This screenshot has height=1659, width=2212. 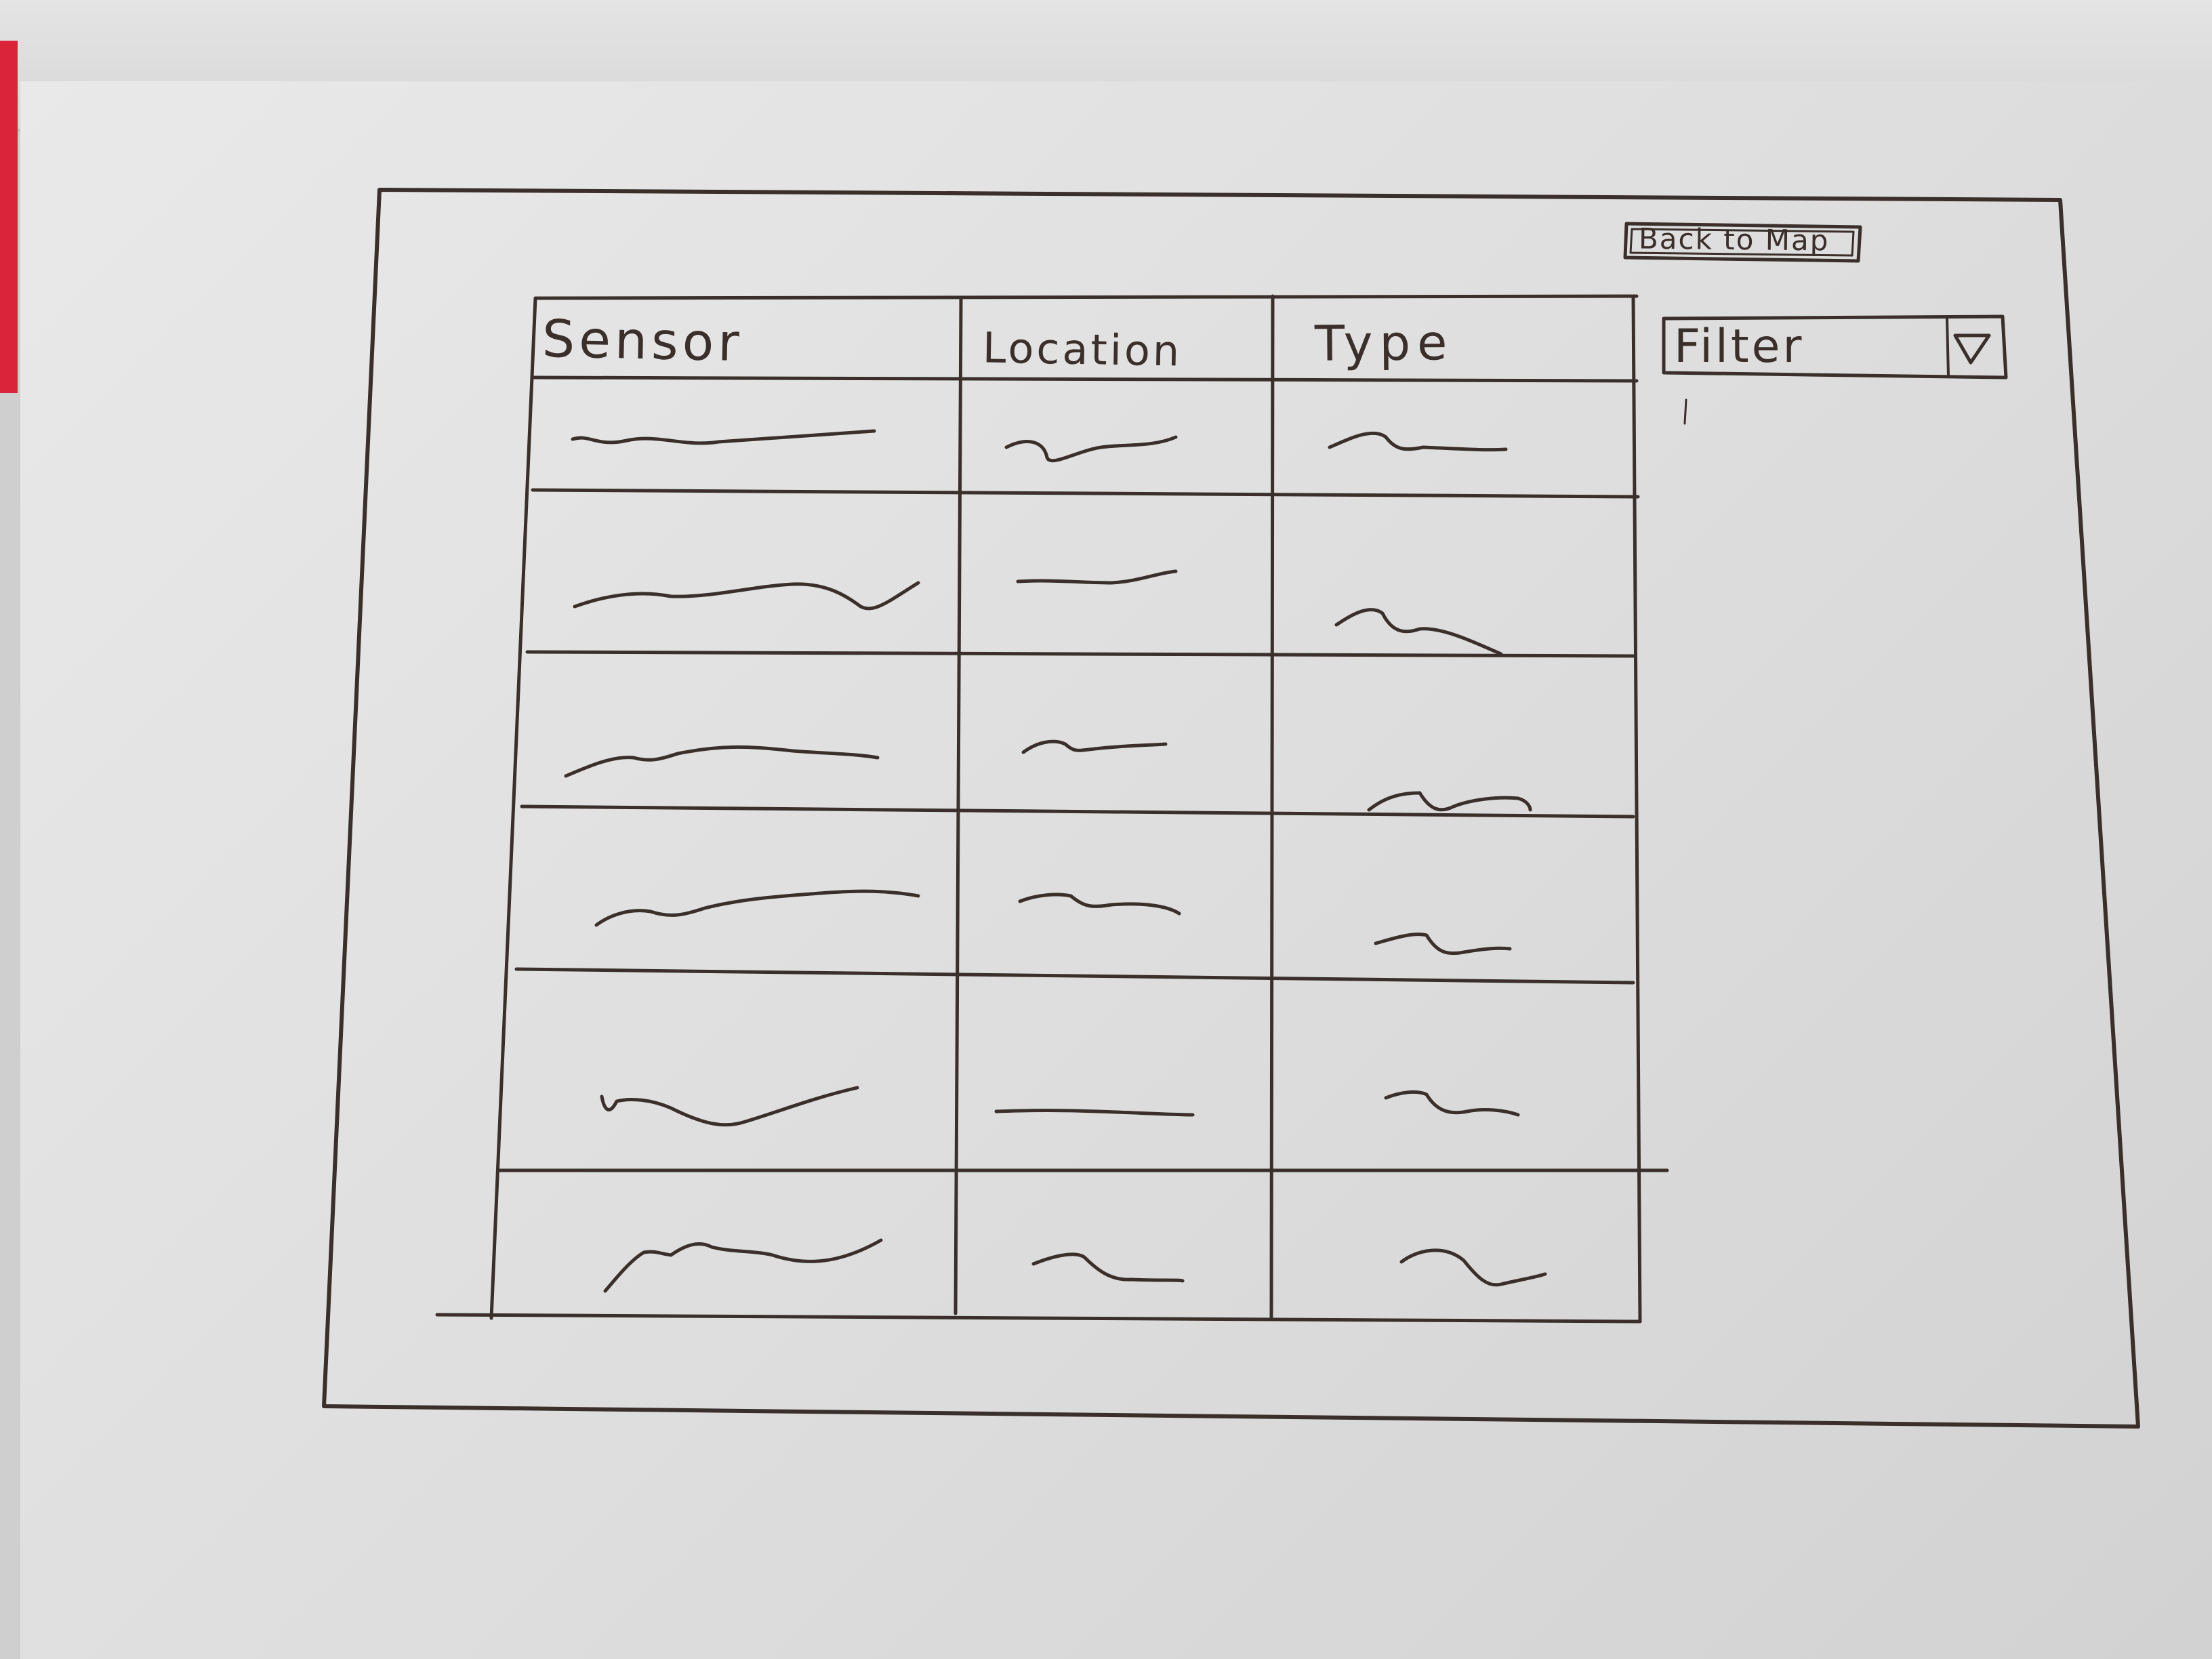 What do you see at coordinates (1443, 945) in the screenshot?
I see `row-4-type-value` at bounding box center [1443, 945].